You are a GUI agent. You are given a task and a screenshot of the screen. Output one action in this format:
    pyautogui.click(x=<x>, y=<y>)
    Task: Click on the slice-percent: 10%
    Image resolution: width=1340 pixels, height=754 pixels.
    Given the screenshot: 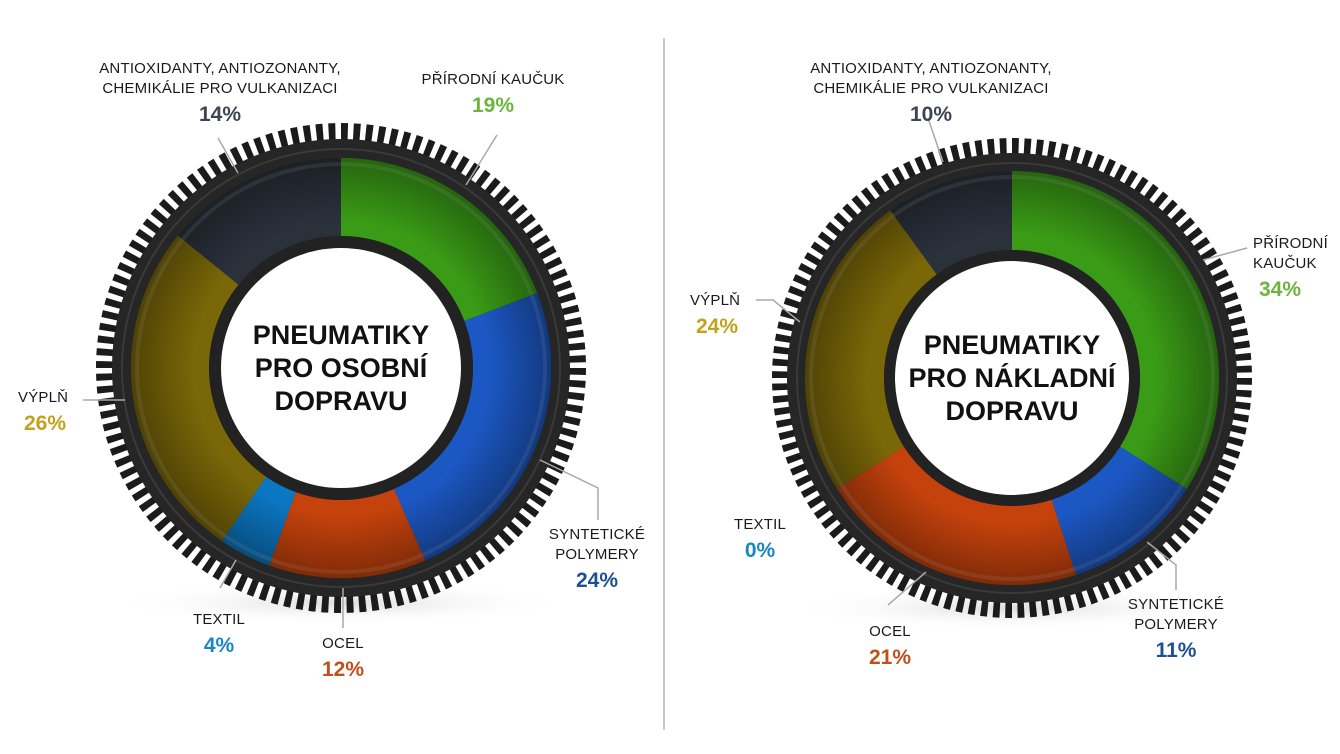 What is the action you would take?
    pyautogui.click(x=931, y=114)
    